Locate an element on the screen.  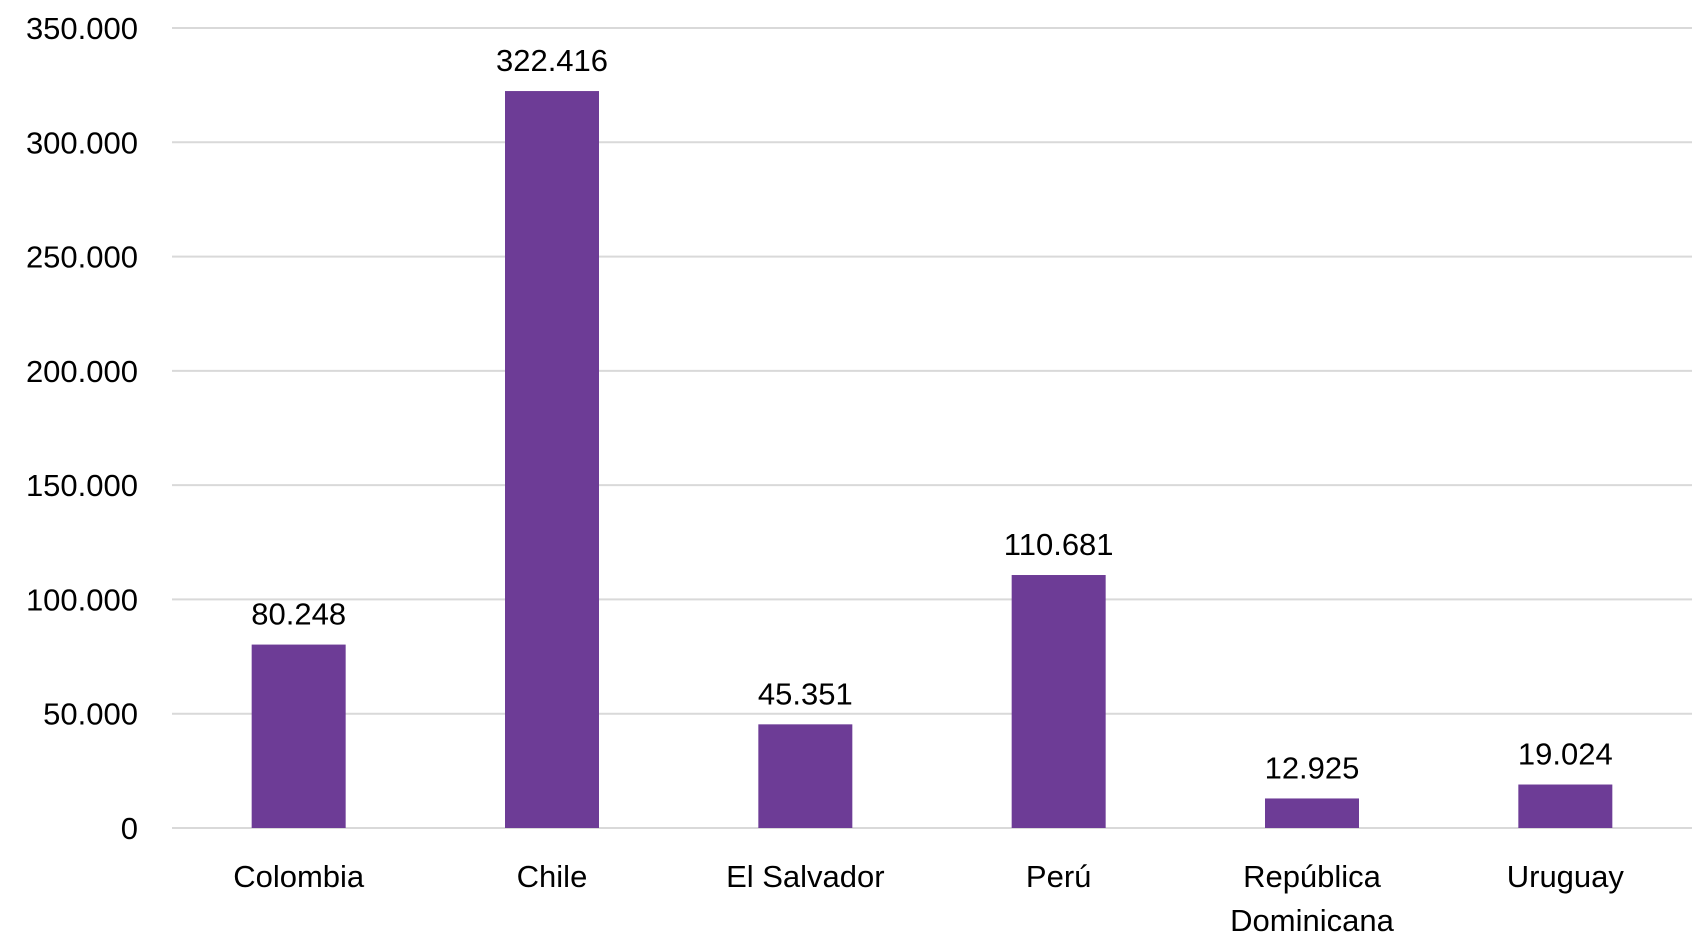
data-label: 80.248 is located at coordinates (298, 614).